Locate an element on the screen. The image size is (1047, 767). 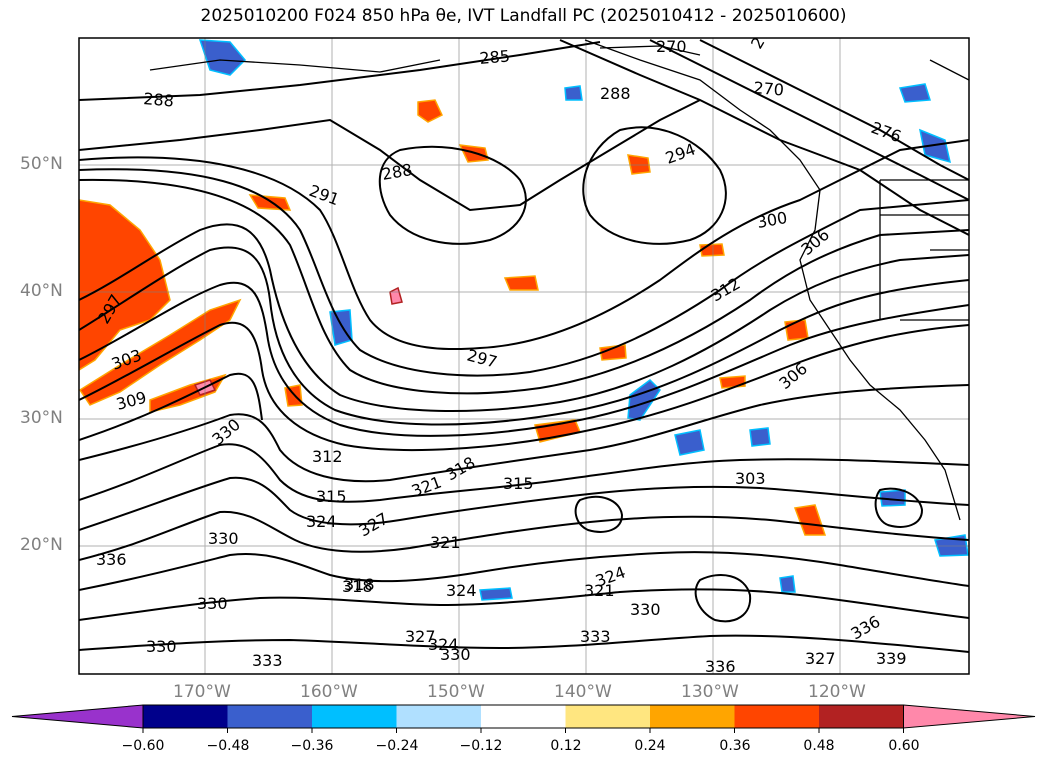
colorbar-extend-min is located at coordinates (77, 716).